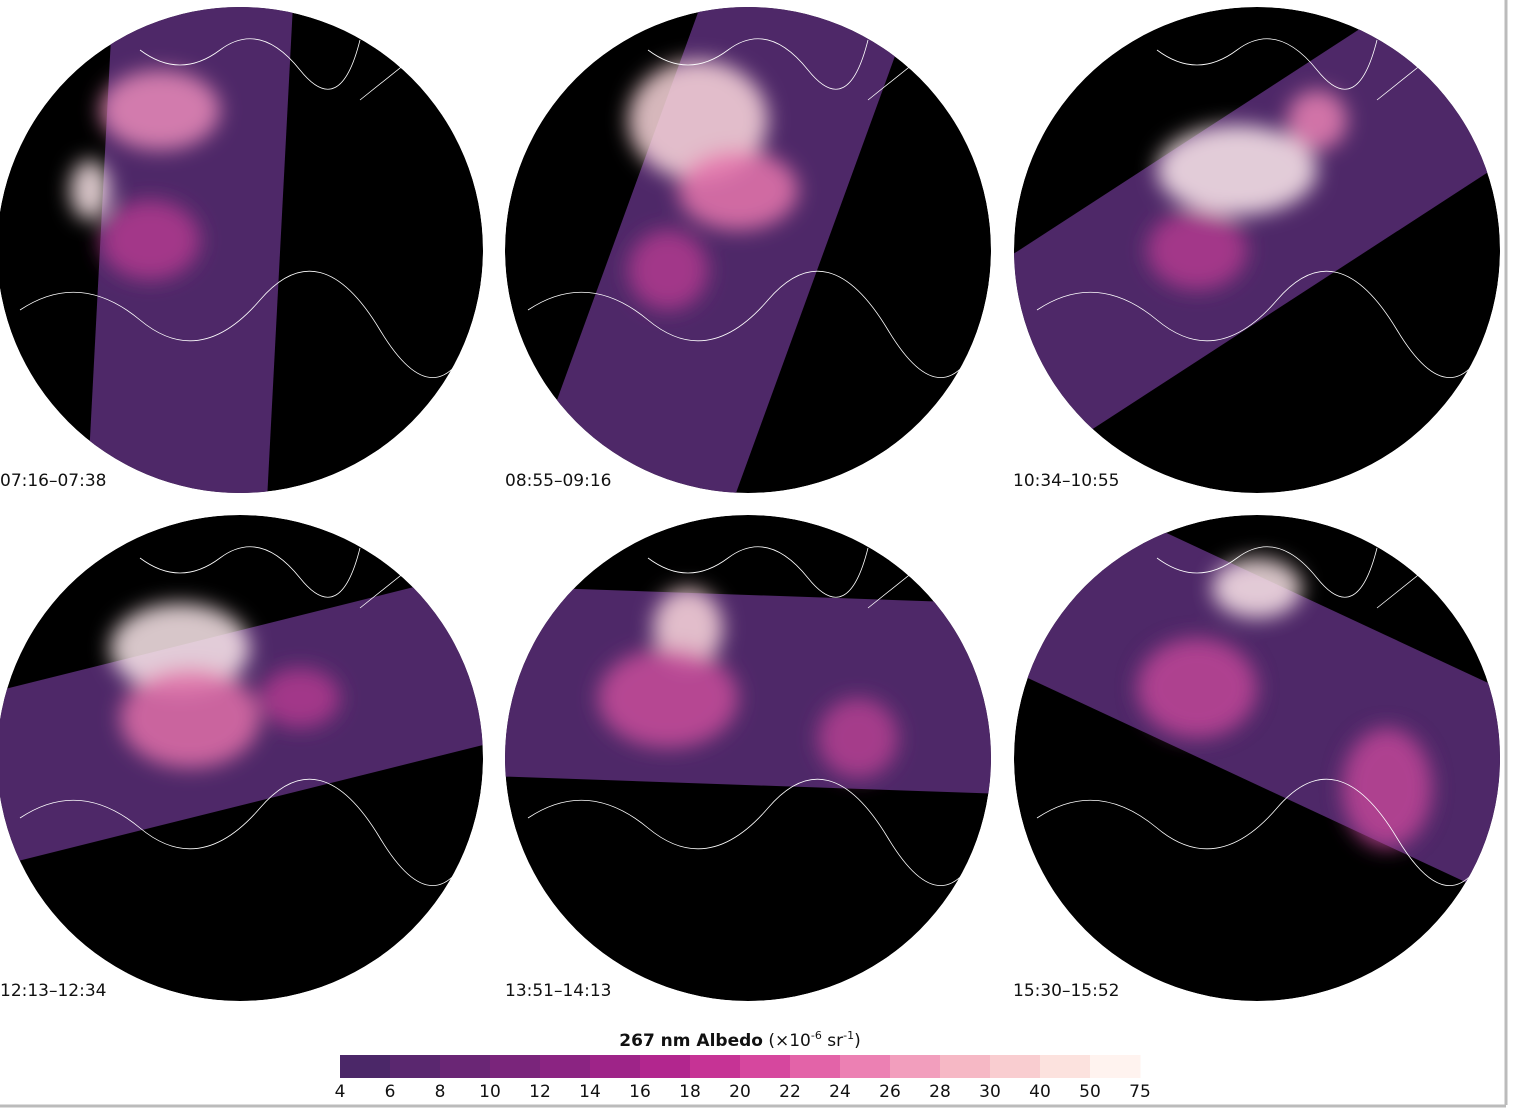  Describe the element at coordinates (53, 481) in the screenshot. I see `time-label: 07:16–07:38` at that location.